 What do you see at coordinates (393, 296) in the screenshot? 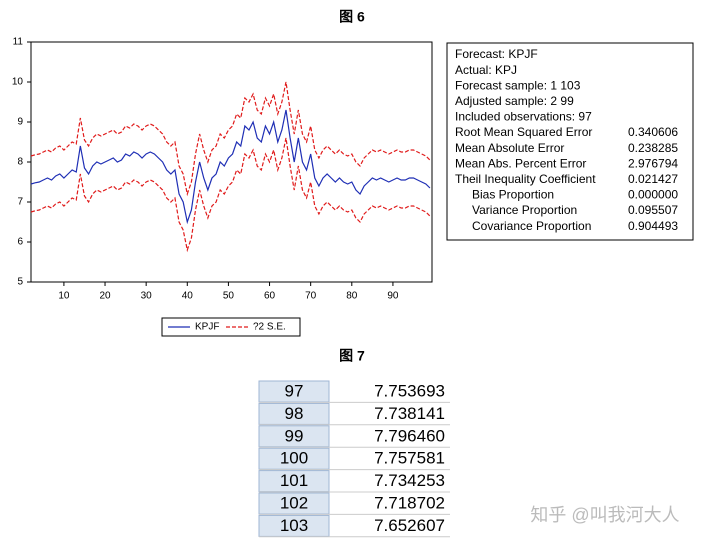
I see `x-tick-label: 90` at bounding box center [393, 296].